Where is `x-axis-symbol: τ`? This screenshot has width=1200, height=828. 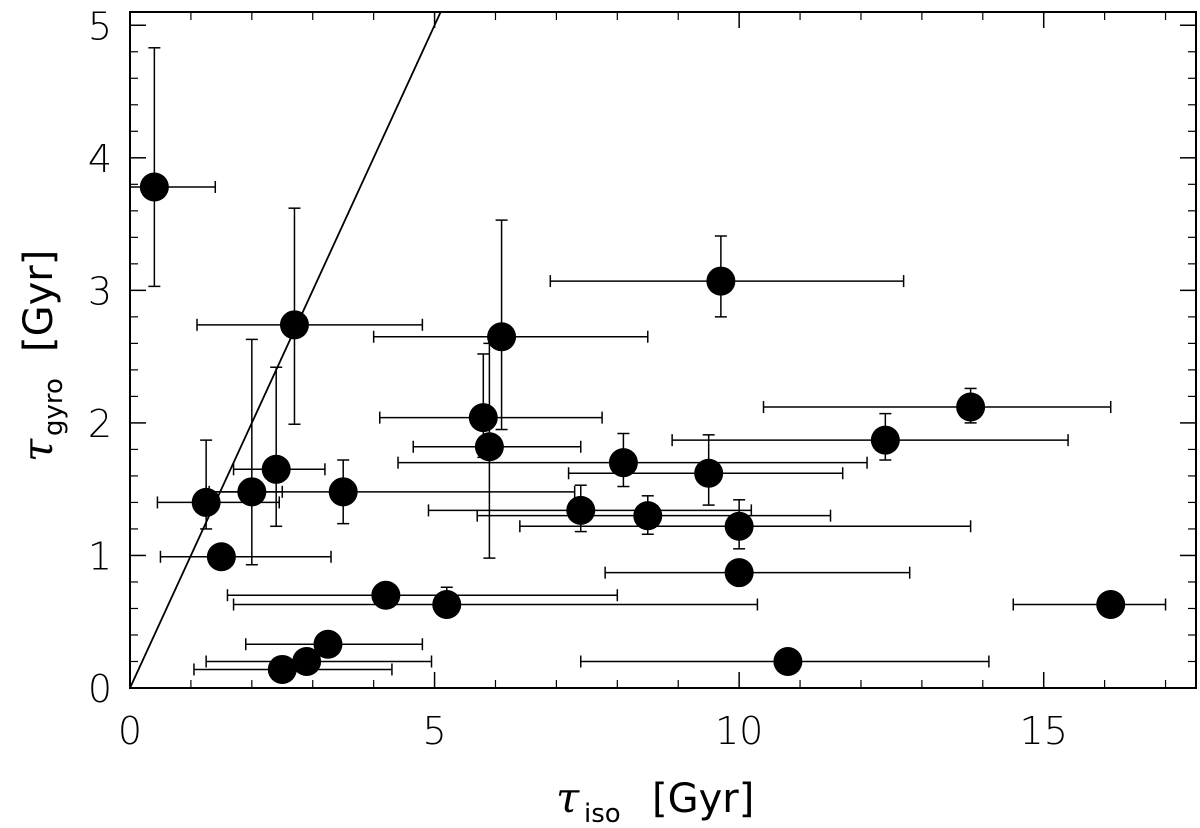 x-axis-symbol: τ is located at coordinates (568, 797).